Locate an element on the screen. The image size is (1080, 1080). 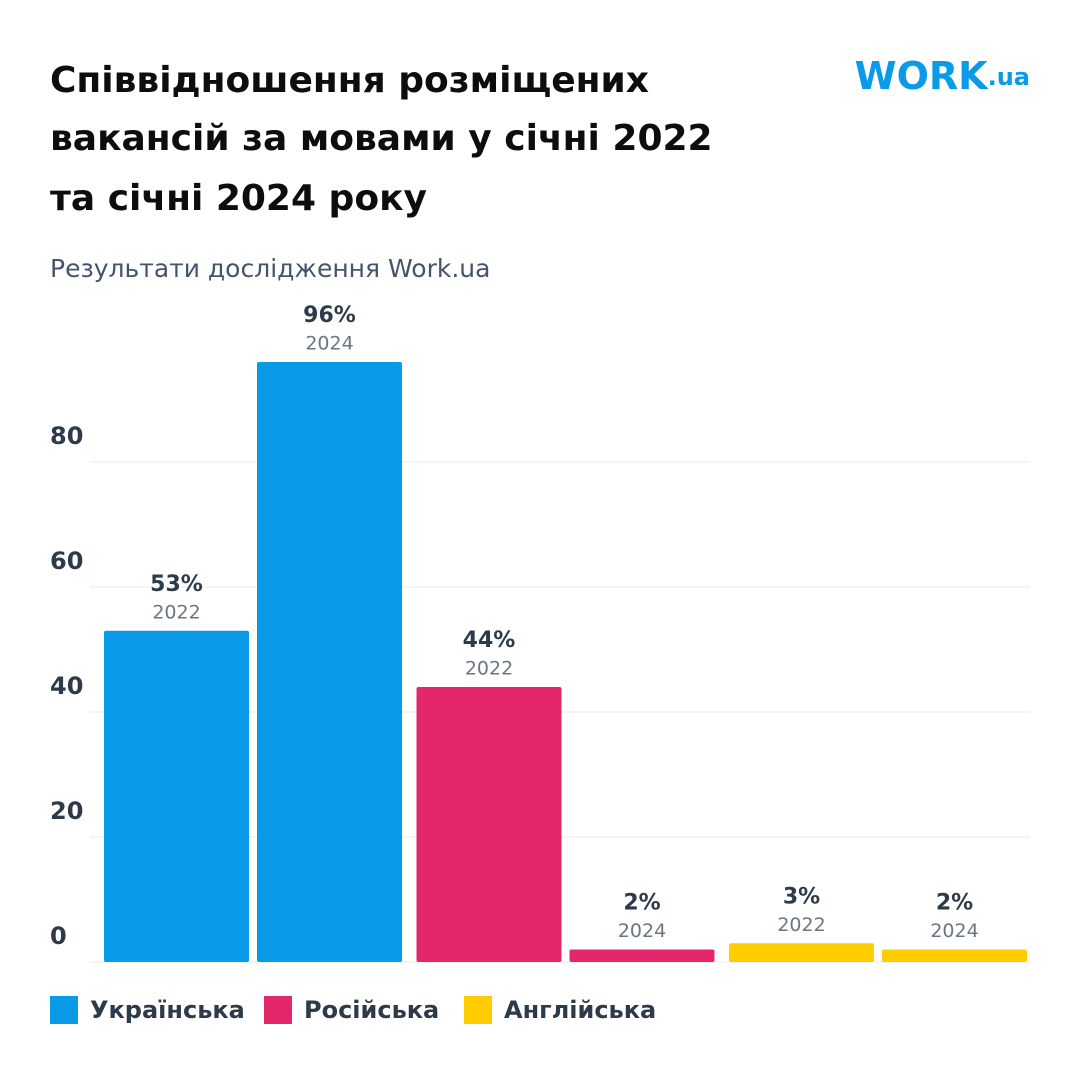
value-label: 44% is located at coordinates (489, 640).